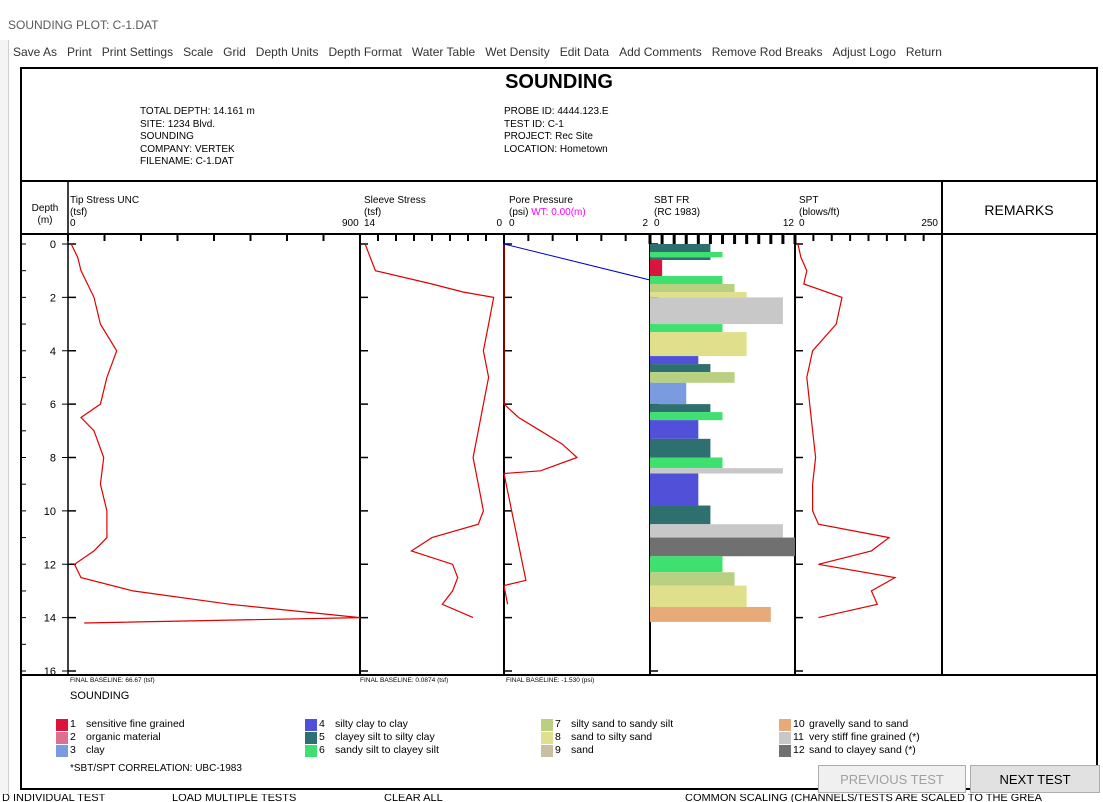 Image resolution: width=1103 pixels, height=802 pixels. I want to click on pore-baseline-label: FINAL BASELINE: -1.530 (psi), so click(550, 680).